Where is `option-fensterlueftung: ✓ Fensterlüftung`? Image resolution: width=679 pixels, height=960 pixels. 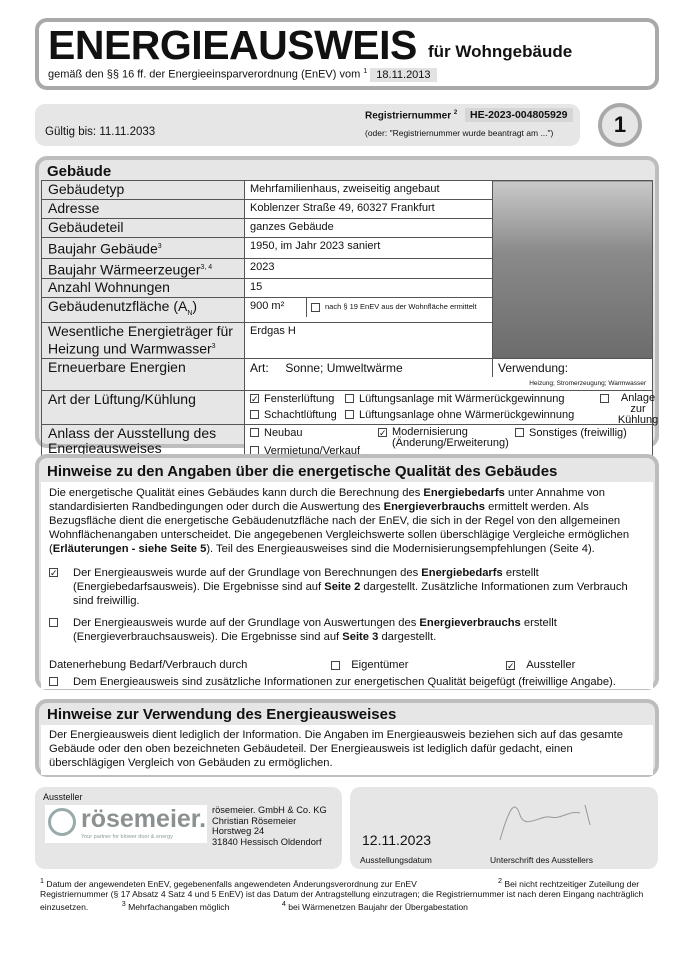 option-fensterlueftung: ✓ Fensterlüftung is located at coordinates (292, 398).